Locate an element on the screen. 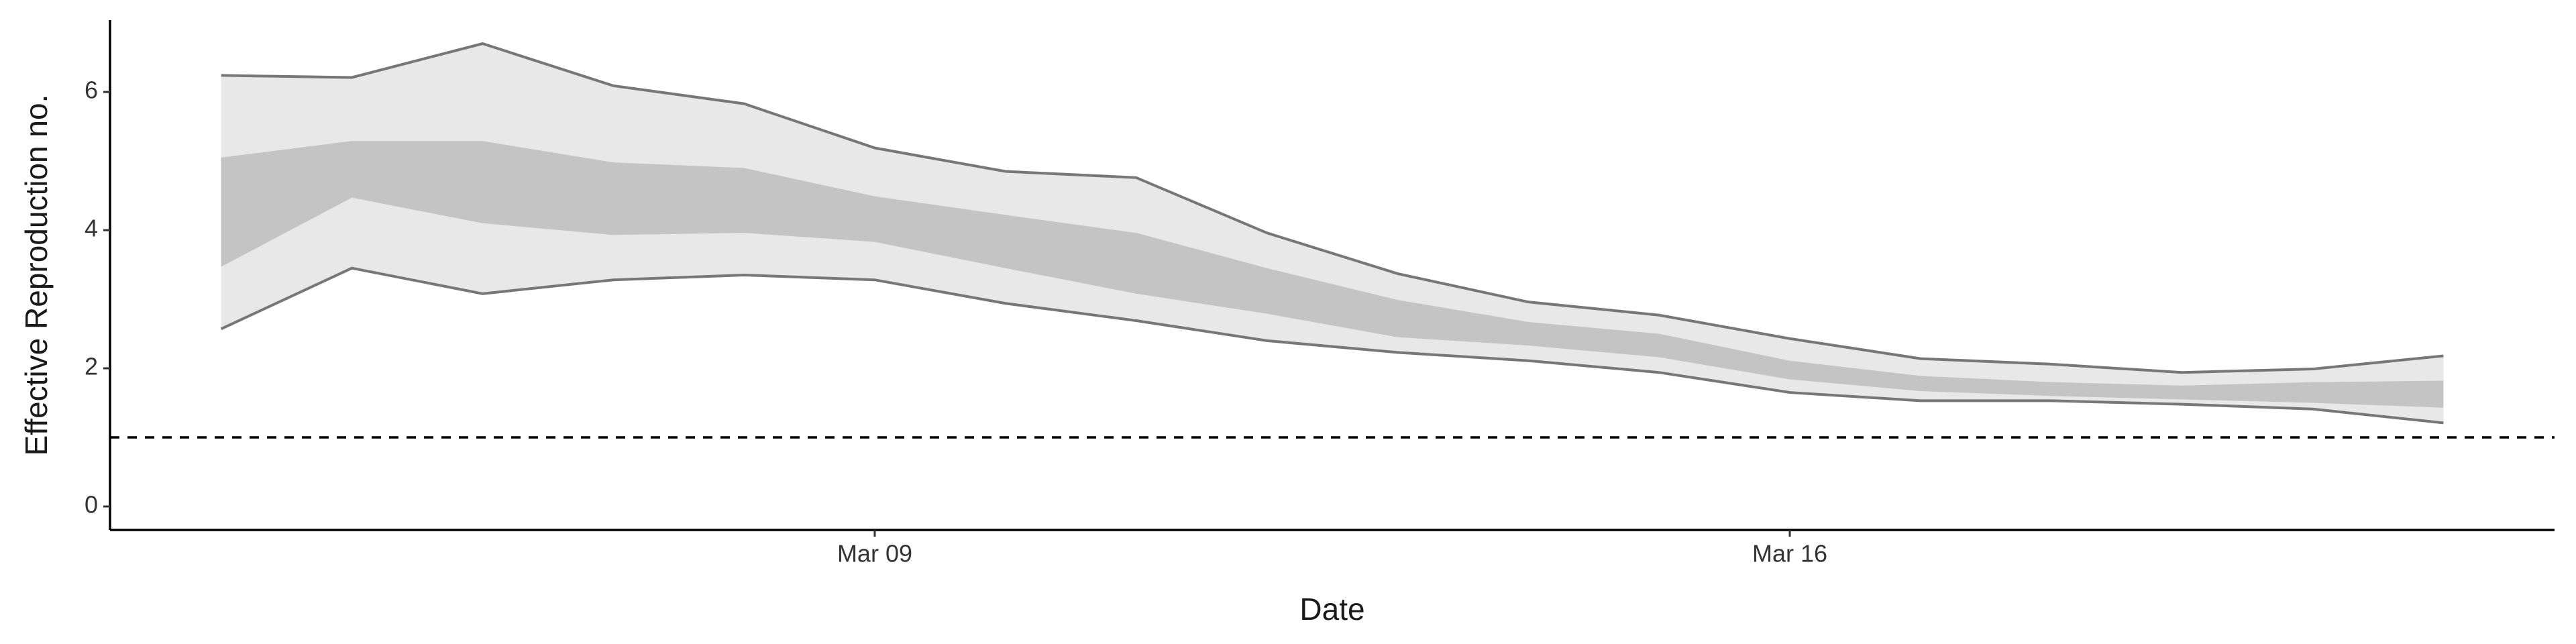 Image resolution: width=2576 pixels, height=644 pixels. y-axis-title: Effective Reproduction no. is located at coordinates (36, 275).